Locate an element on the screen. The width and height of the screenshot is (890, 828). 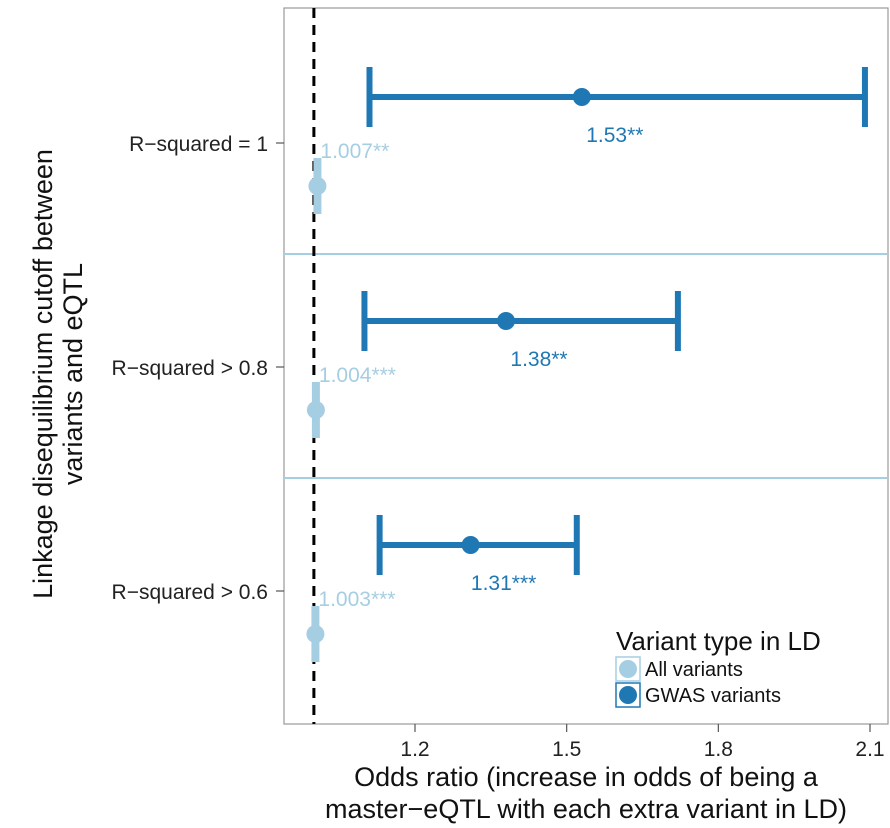
x-tick-label: 2.1 is located at coordinates (869, 749).